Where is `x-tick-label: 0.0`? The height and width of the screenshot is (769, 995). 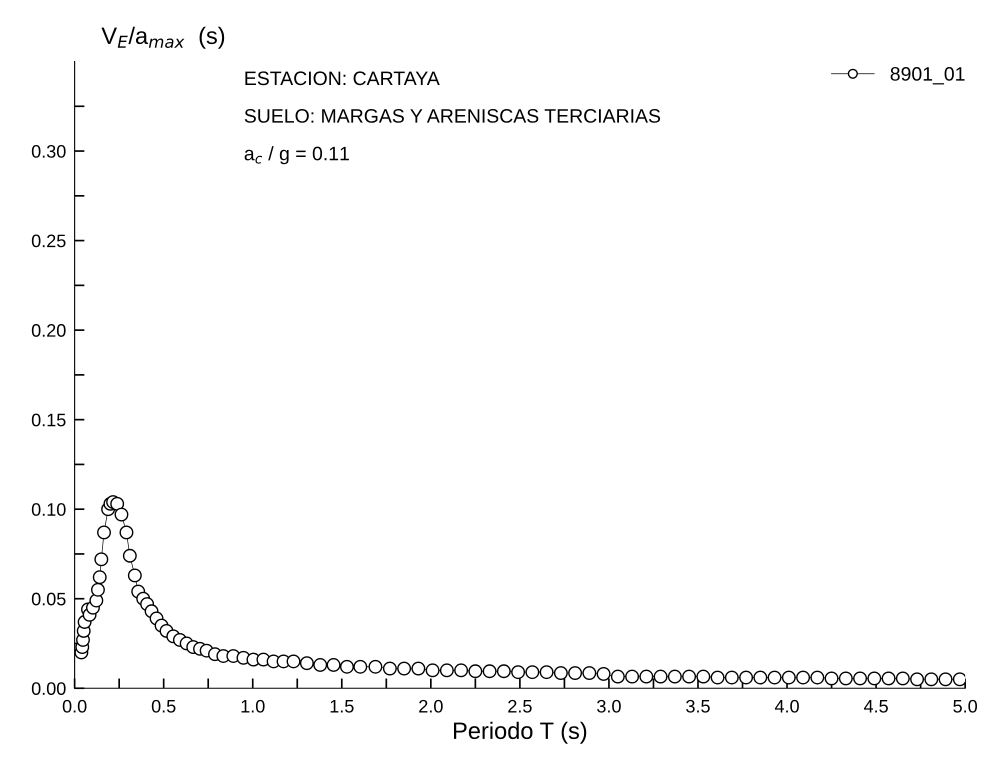 x-tick-label: 0.0 is located at coordinates (74, 706).